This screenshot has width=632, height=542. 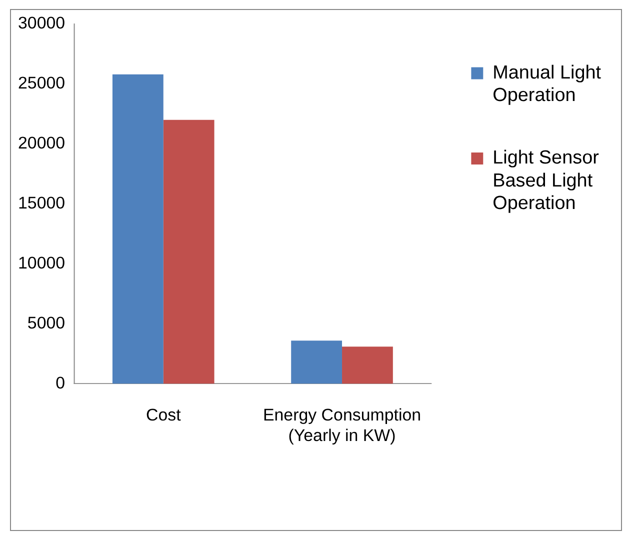 What do you see at coordinates (46, 322) in the screenshot?
I see `y-tick-label: 5000` at bounding box center [46, 322].